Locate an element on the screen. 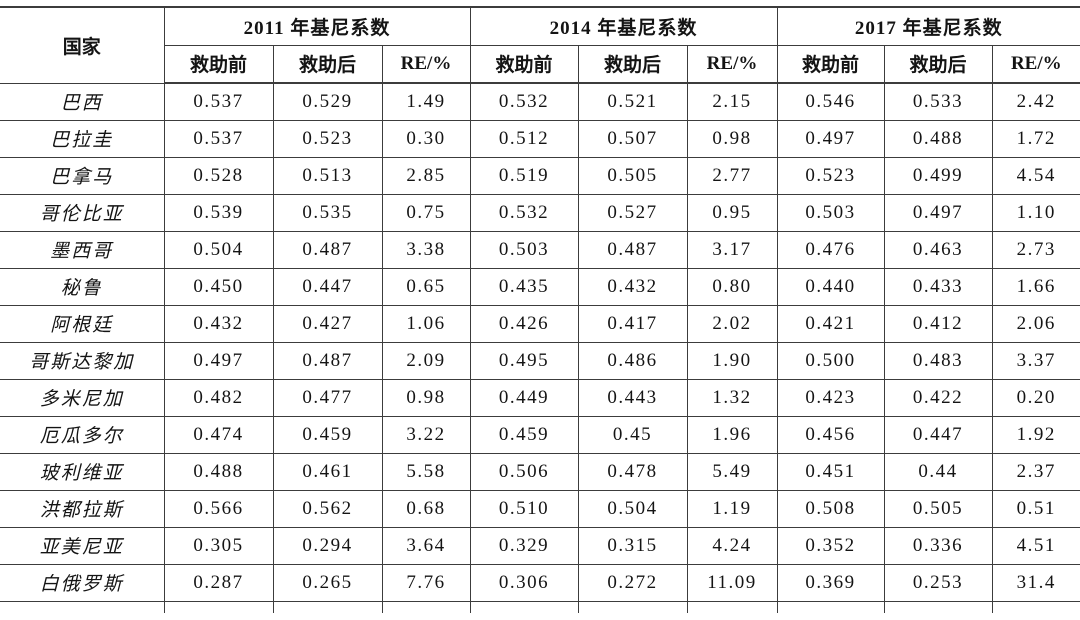 The width and height of the screenshot is (1080, 620). value-cell: 31.4 is located at coordinates (1035, 582).